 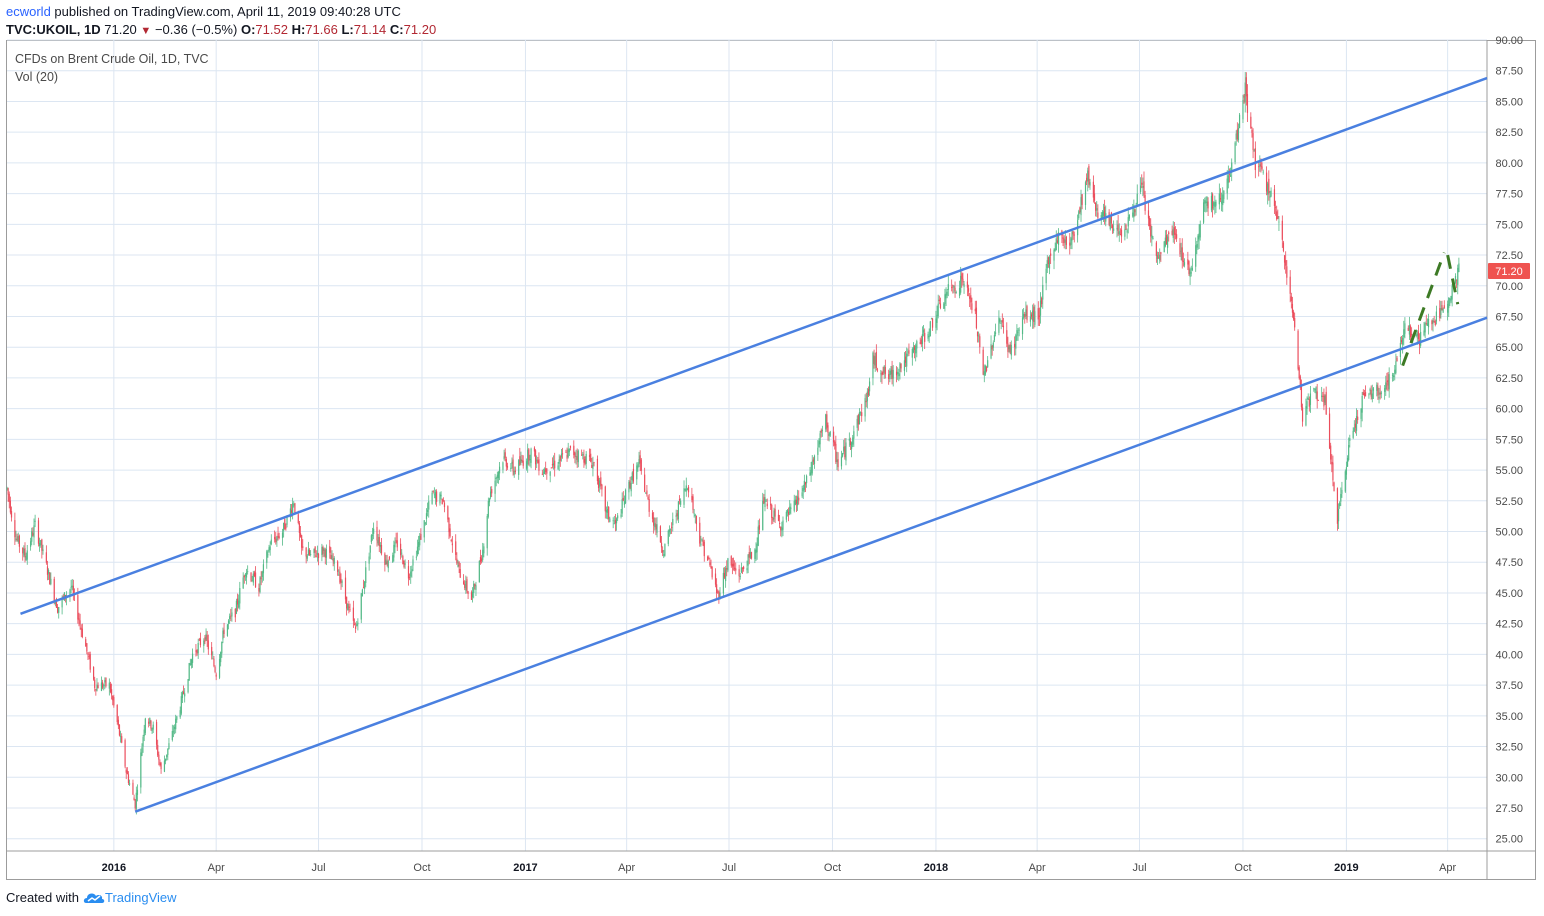 I want to click on x-tick-label: Apr, so click(x=626, y=868).